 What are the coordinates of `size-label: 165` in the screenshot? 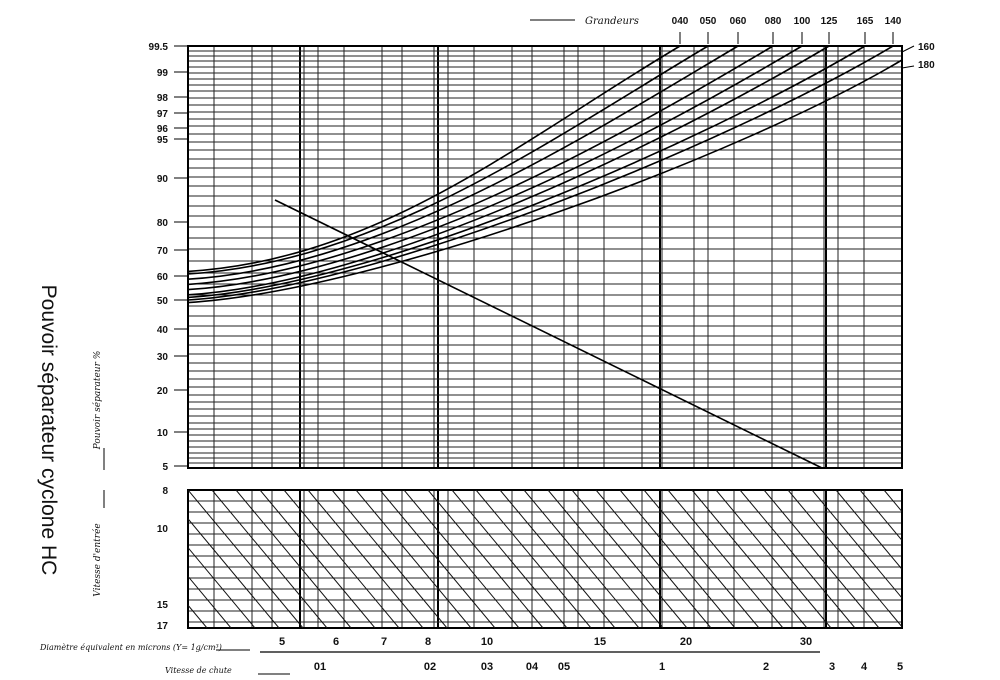 It's located at (865, 21).